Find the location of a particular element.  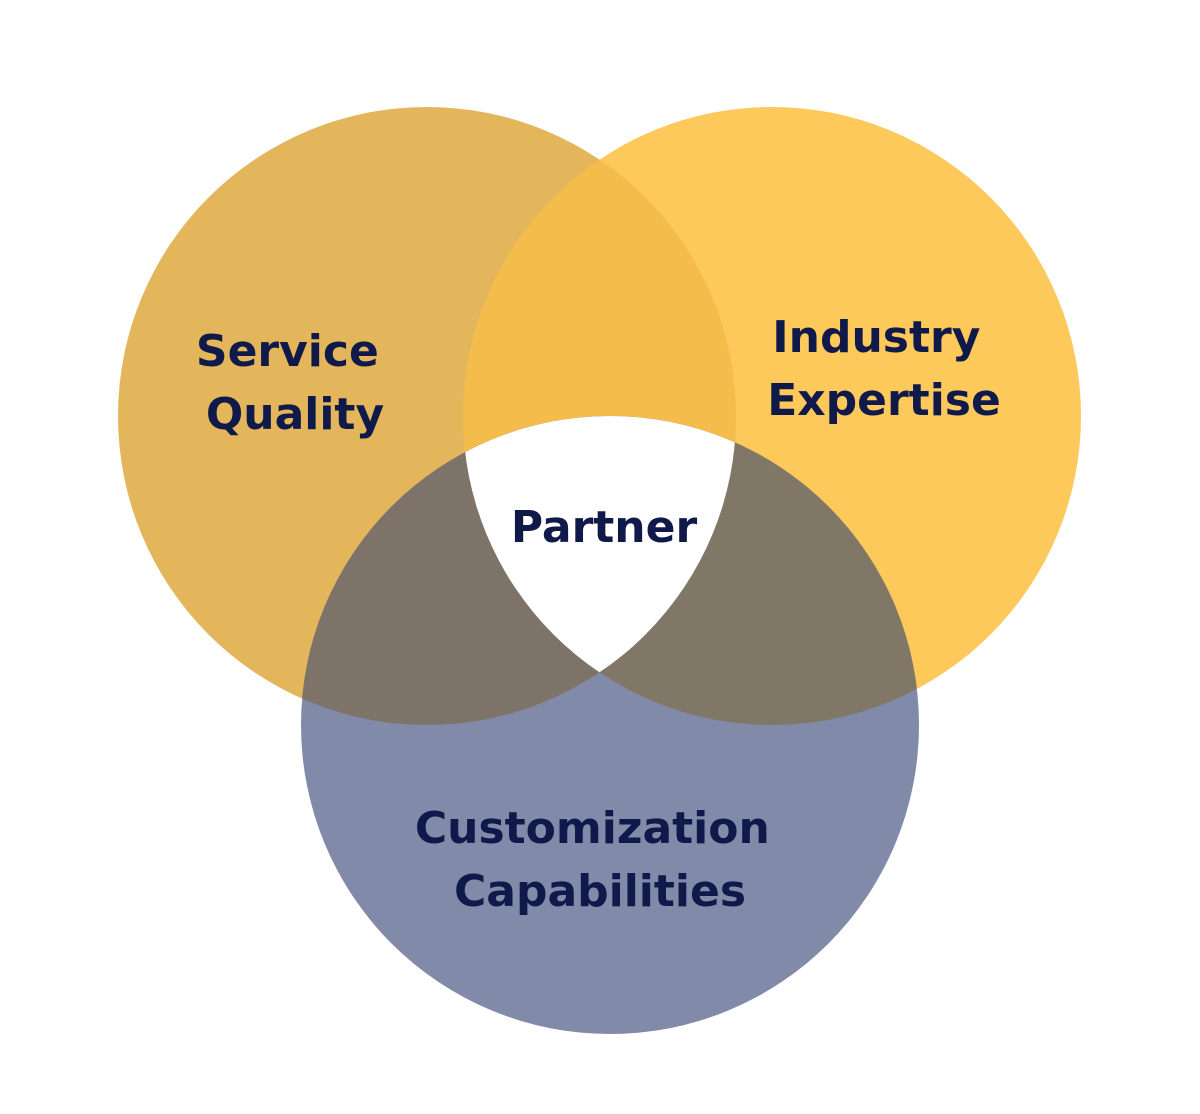

overlap-industry-customization is located at coordinates (691, 570).